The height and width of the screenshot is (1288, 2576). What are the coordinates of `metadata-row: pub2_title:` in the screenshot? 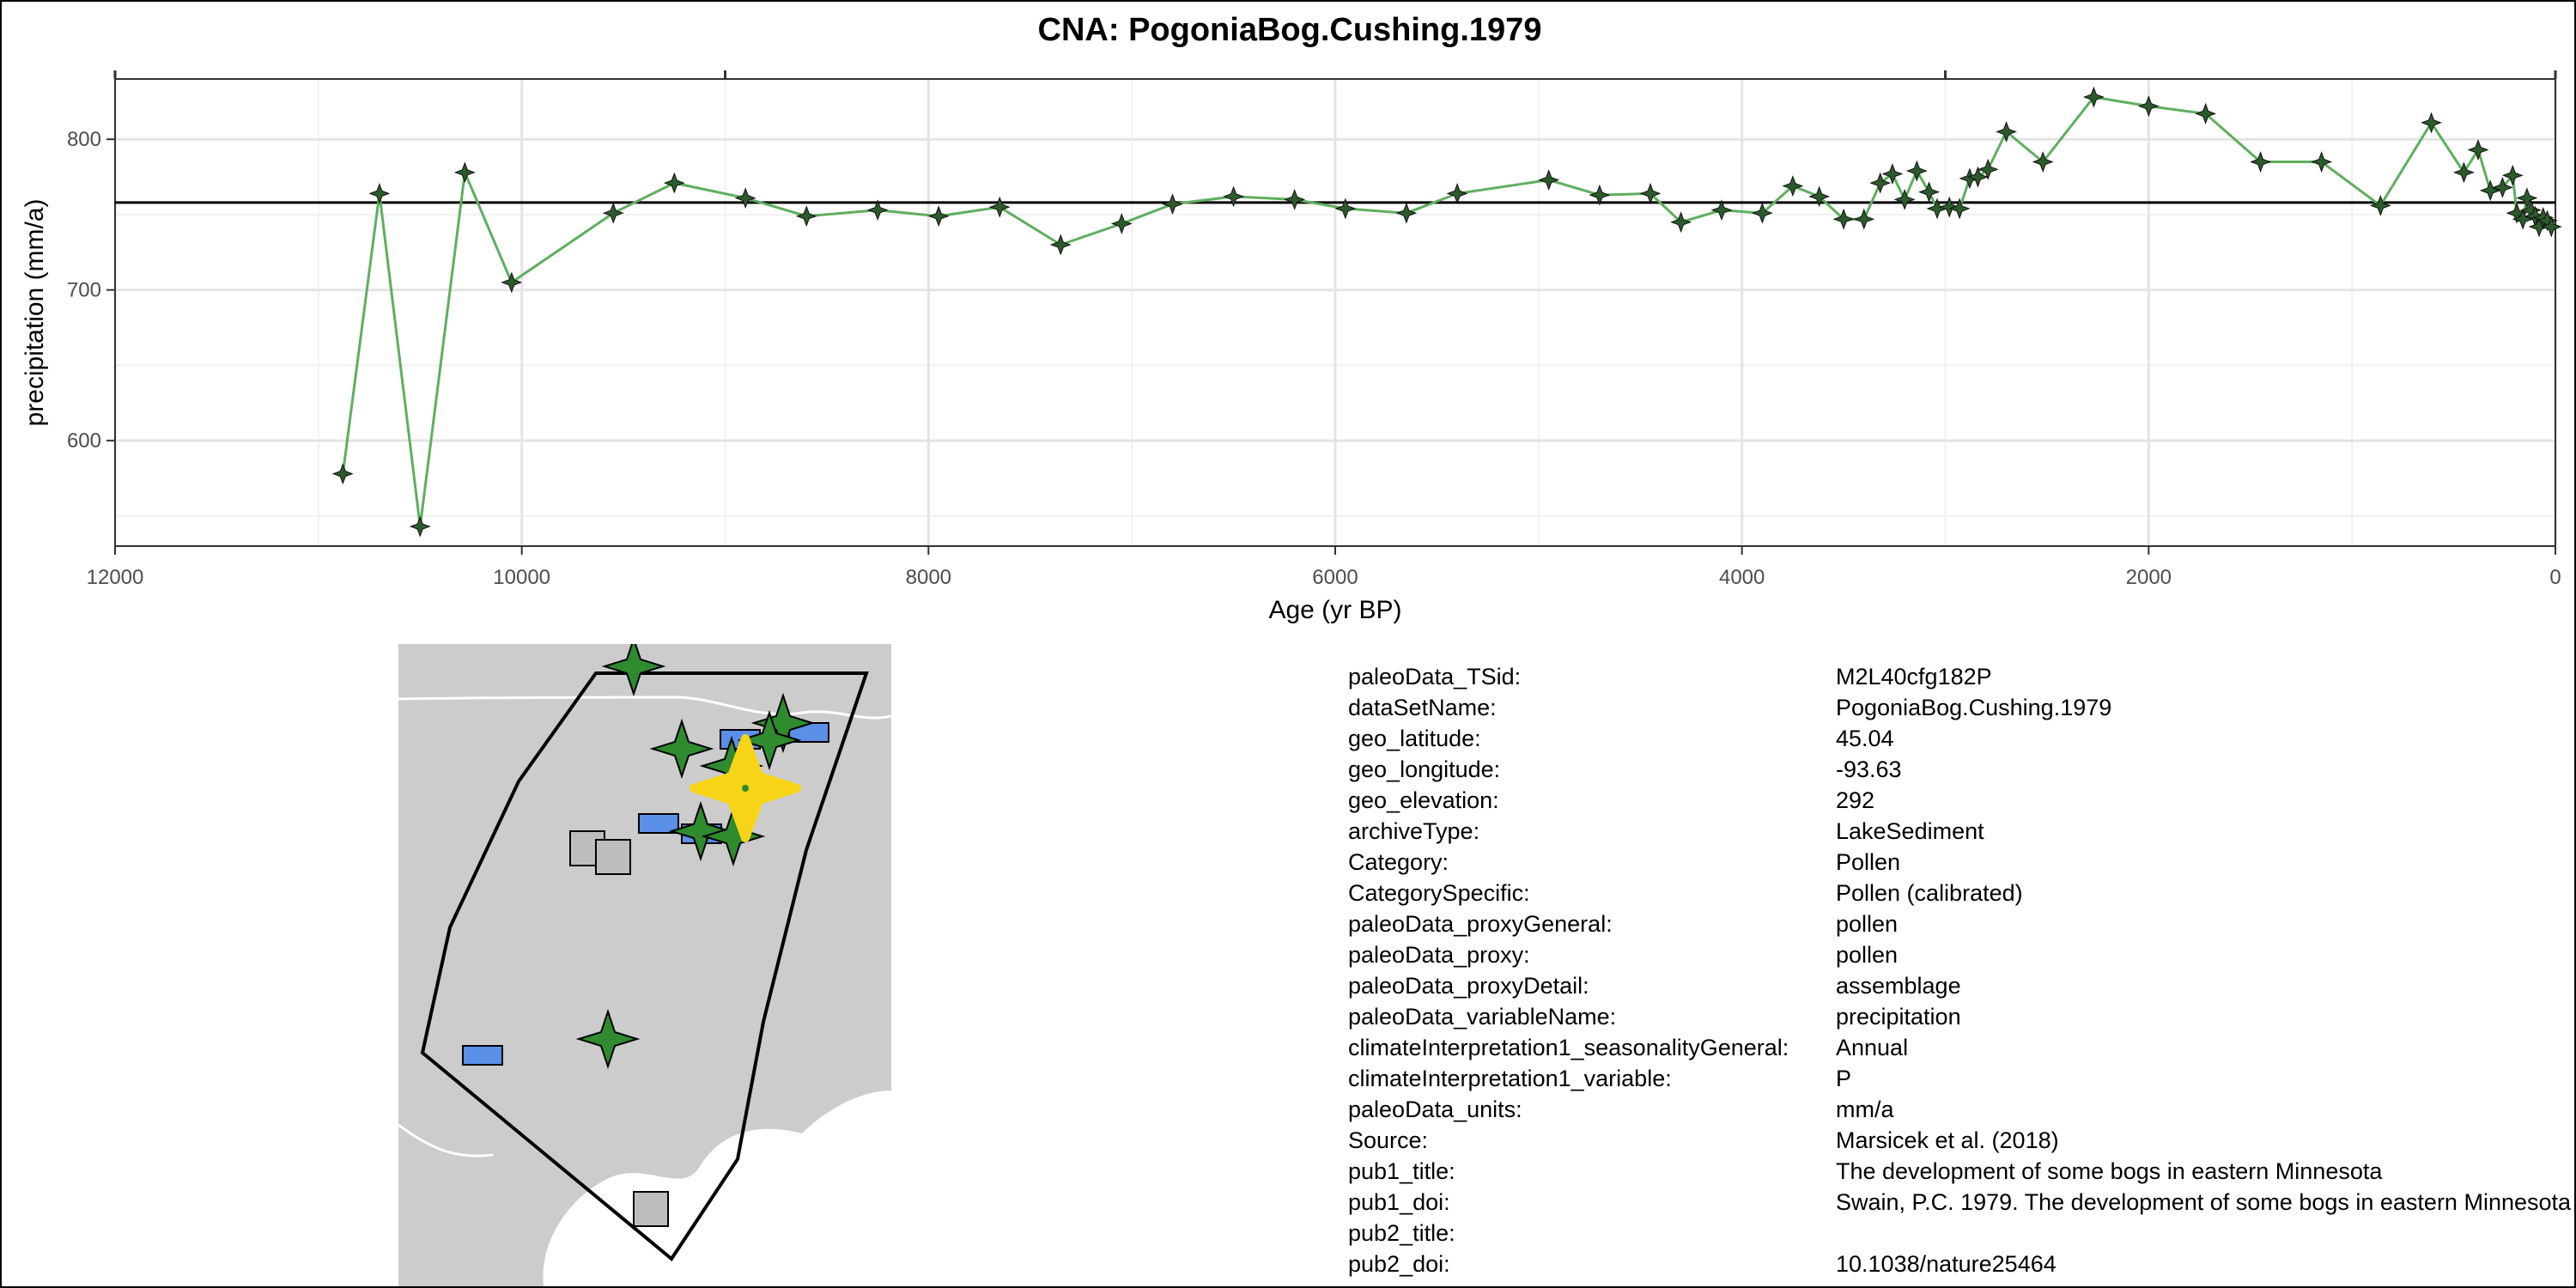 It's located at (1961, 1233).